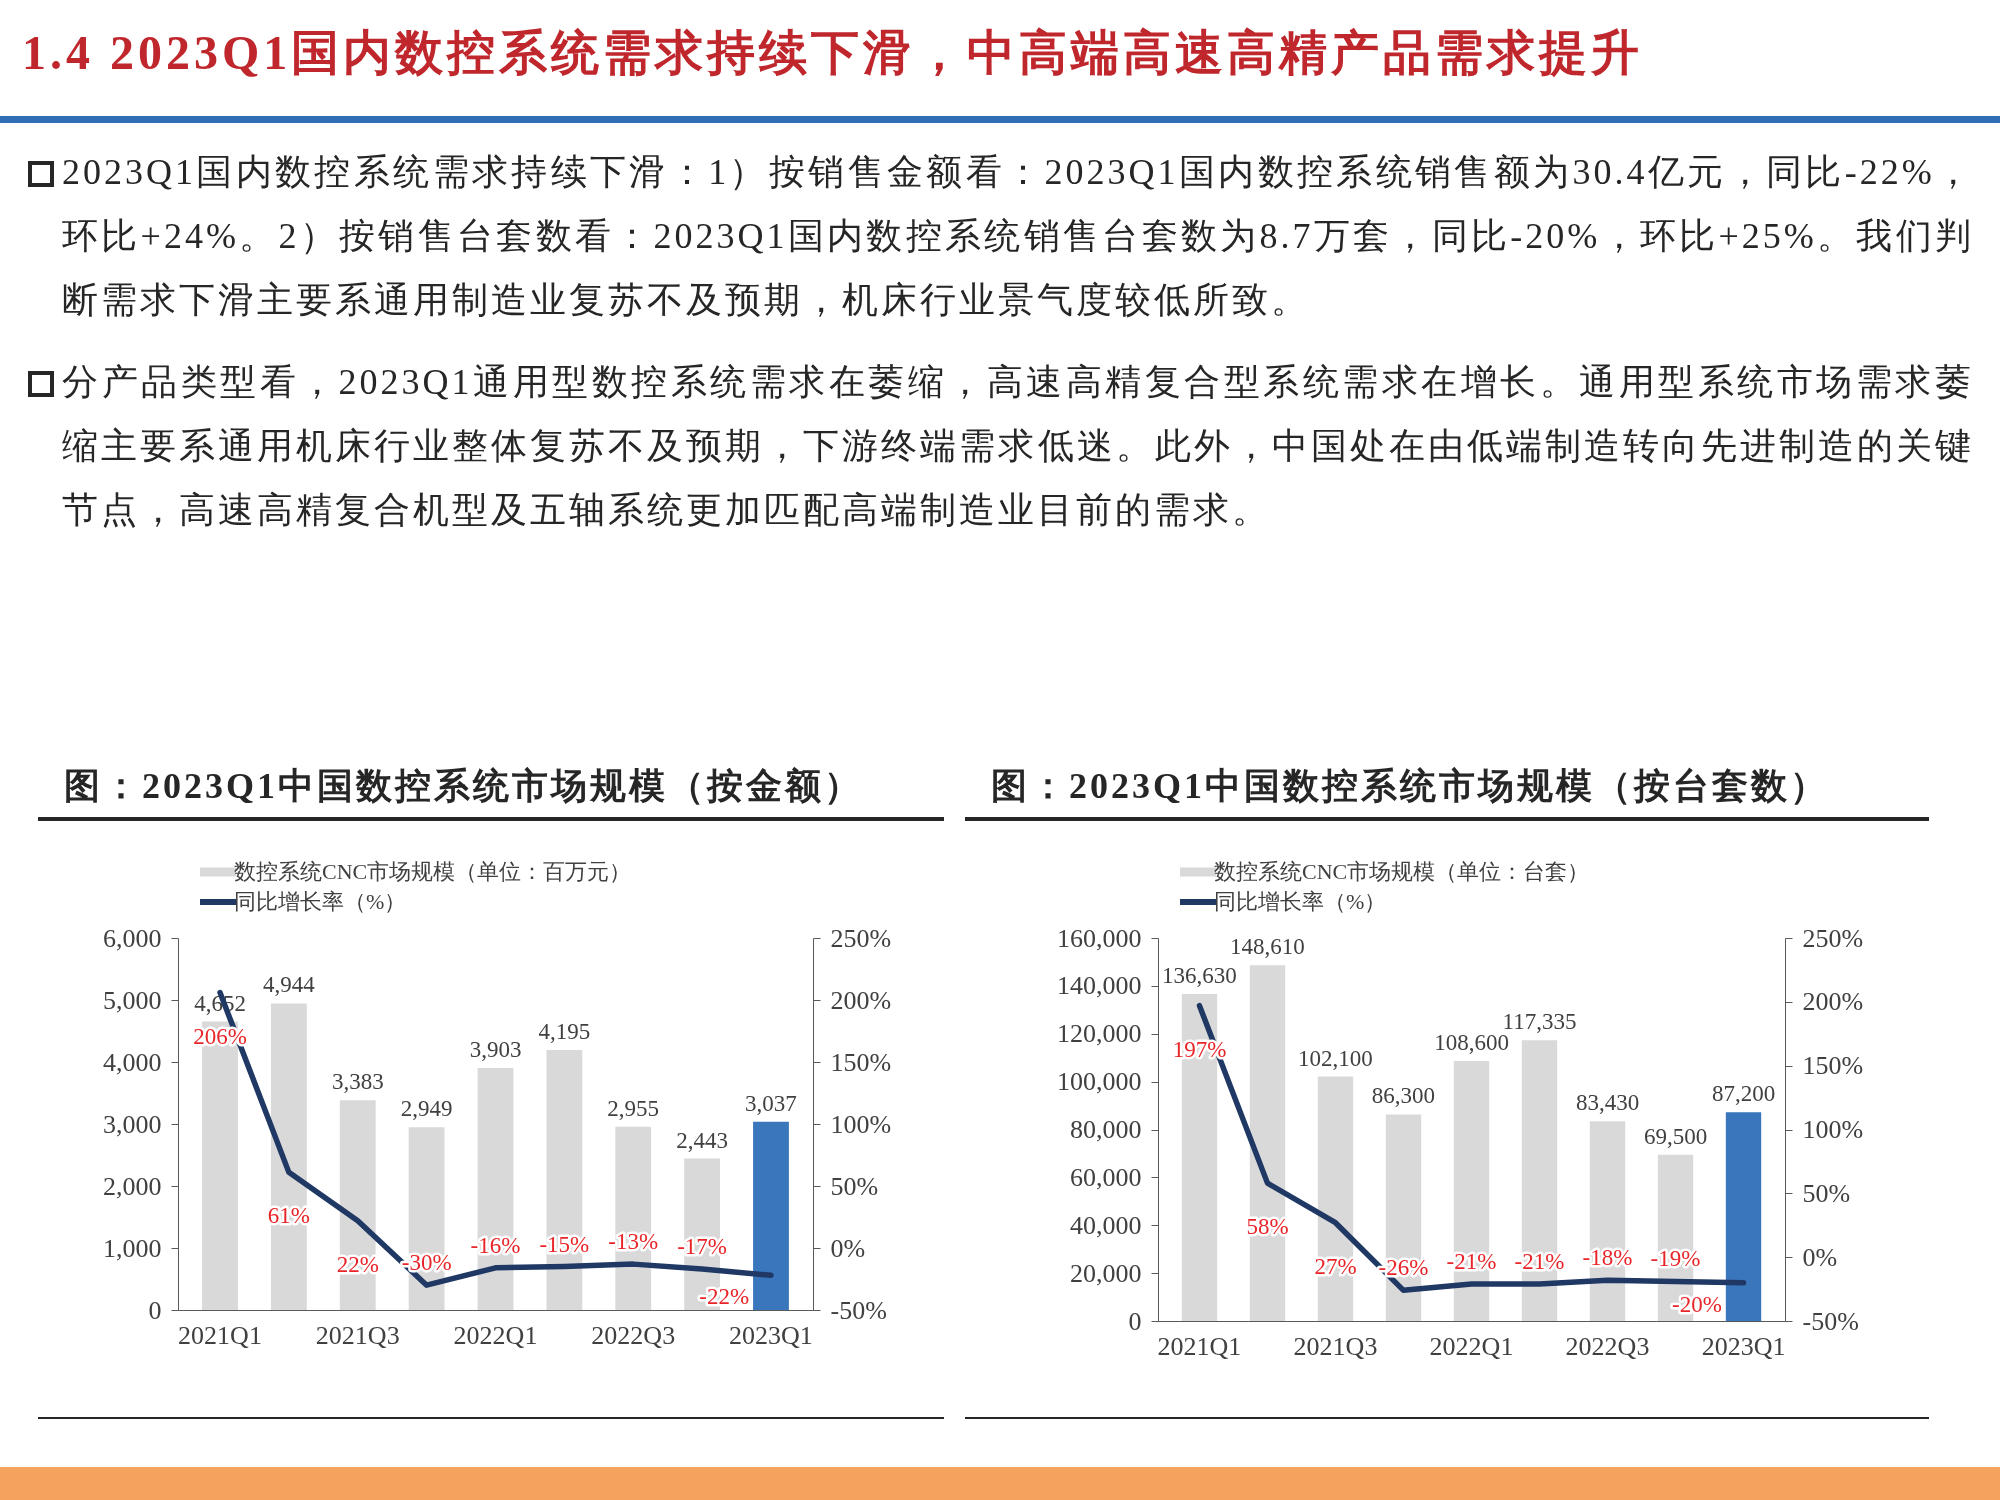 The height and width of the screenshot is (1500, 2000). What do you see at coordinates (426, 1109) in the screenshot?
I see `data-label: 2,949` at bounding box center [426, 1109].